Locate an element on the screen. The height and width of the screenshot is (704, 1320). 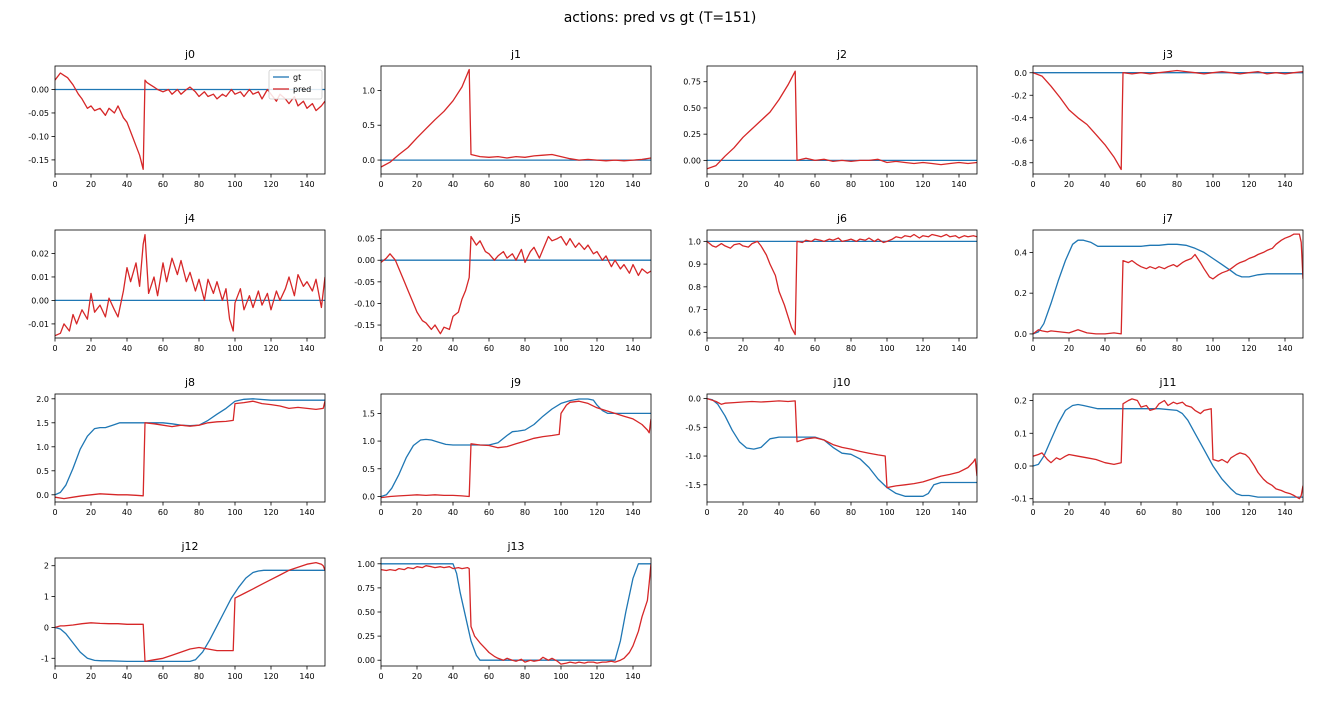
subplot-j8: 0 20 40 60 80 100 120 140 0.0 0.5 1.0 1.5 2.0 j8 is located at coordinates (181, 446).